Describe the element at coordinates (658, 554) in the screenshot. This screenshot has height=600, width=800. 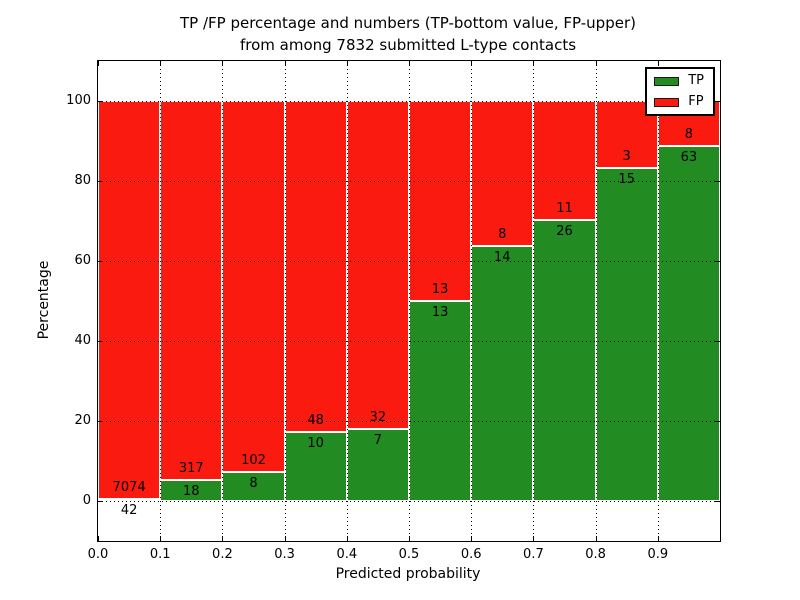
I see `x-tick-label: 0.9` at that location.